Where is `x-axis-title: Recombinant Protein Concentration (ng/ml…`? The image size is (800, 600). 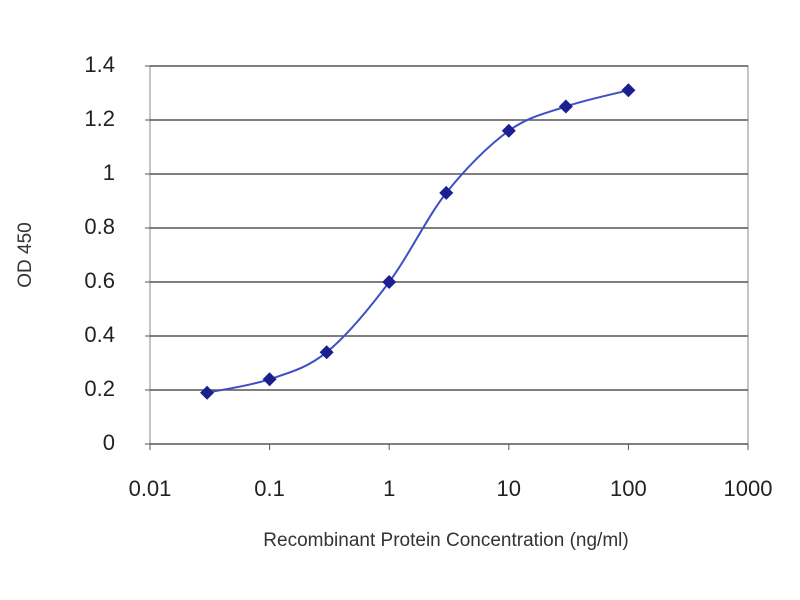
x-axis-title: Recombinant Protein Concentration (ng/ml… is located at coordinates (445, 540).